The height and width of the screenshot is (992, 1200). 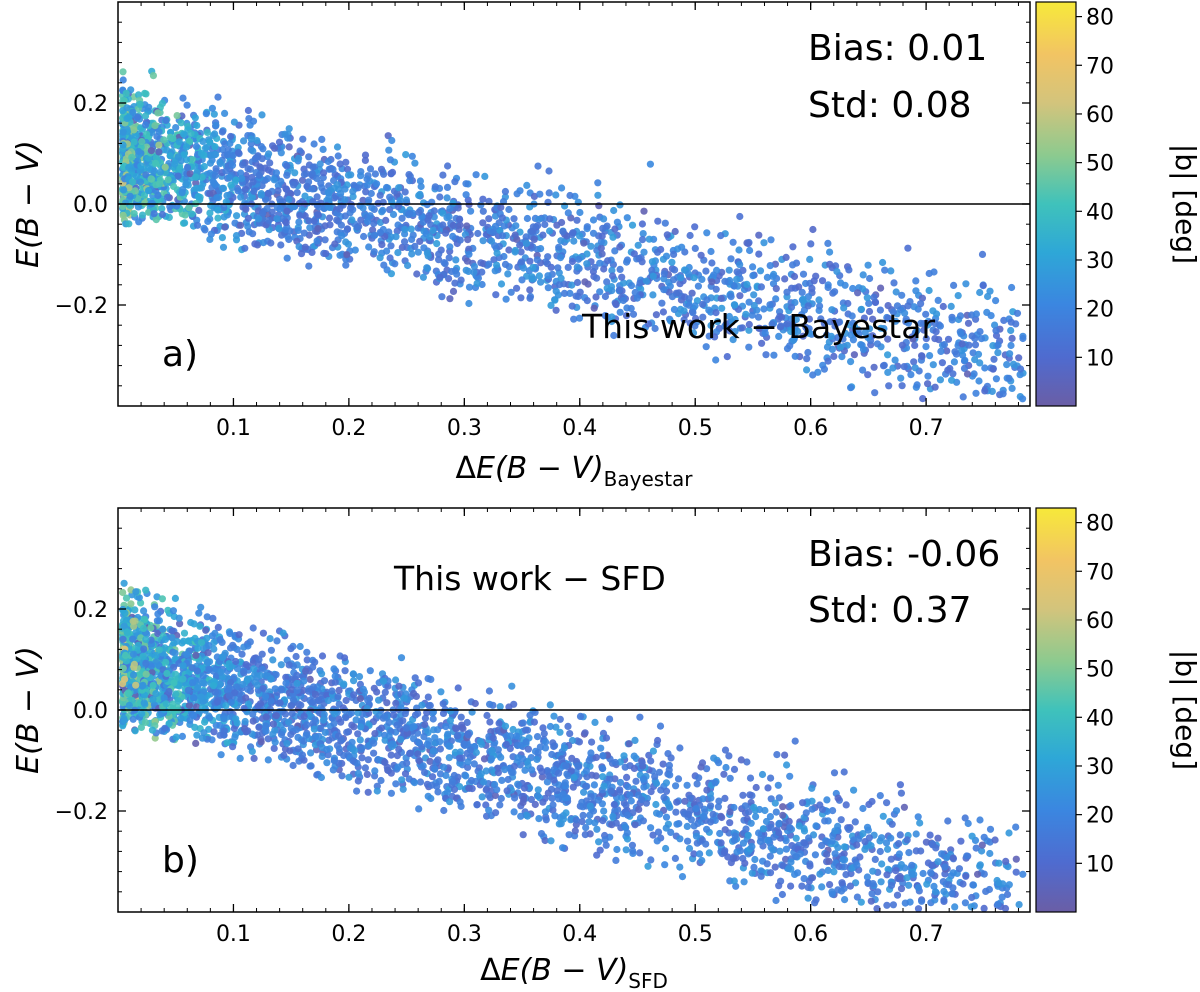 What do you see at coordinates (1100, 310) in the screenshot?
I see `colorbar-tick-label: 20` at bounding box center [1100, 310].